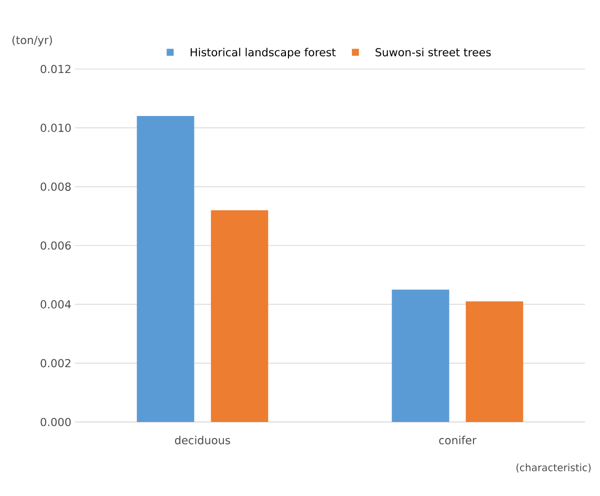 The height and width of the screenshot is (496, 600). I want to click on y-tick-label: 0.010, so click(55, 128).